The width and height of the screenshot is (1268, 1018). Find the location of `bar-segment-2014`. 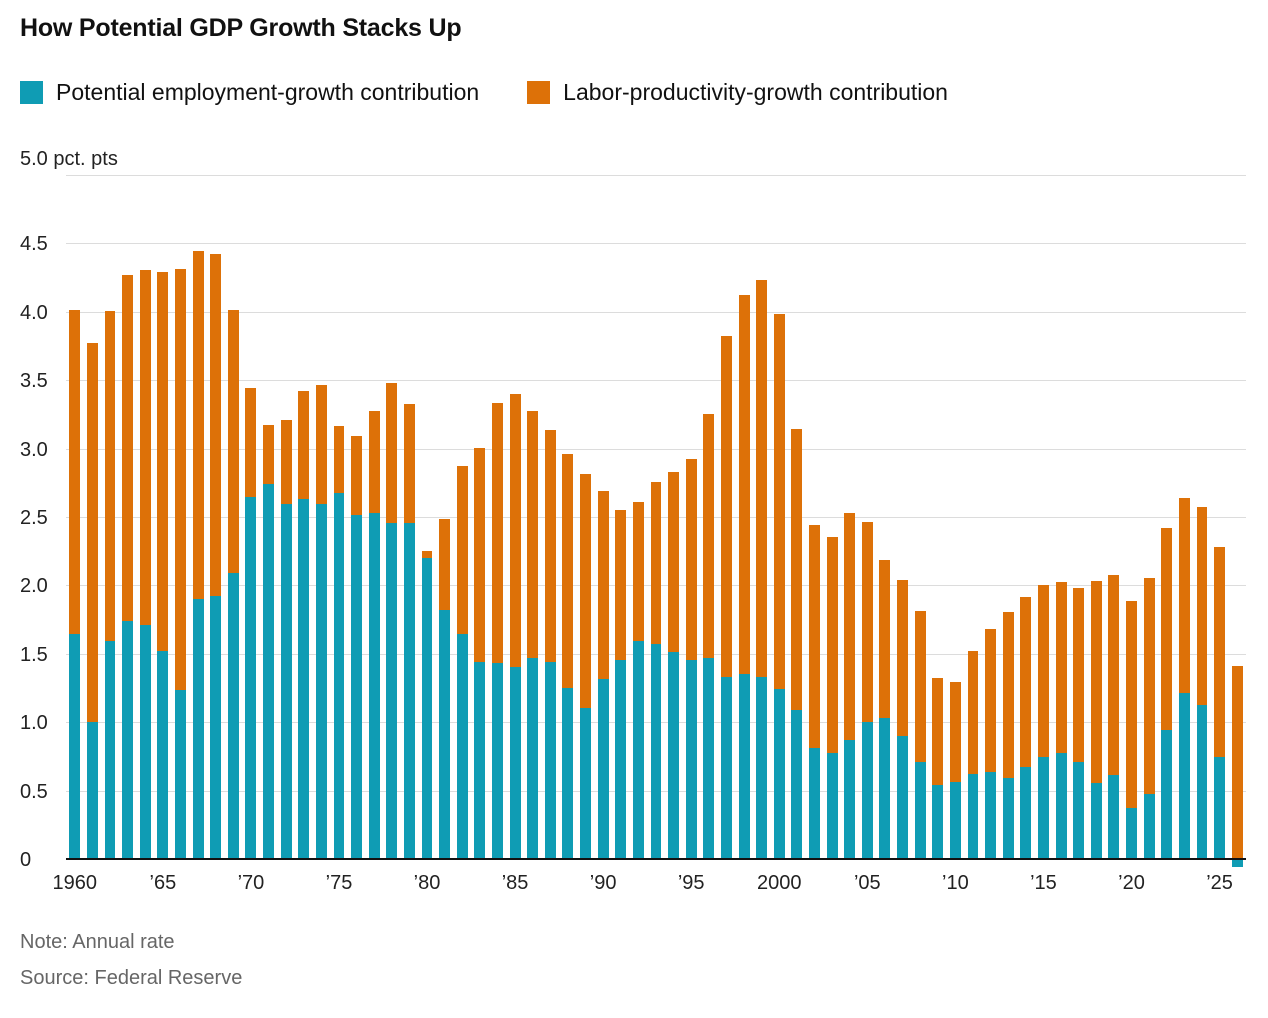

bar-segment-2014 is located at coordinates (1026, 813).